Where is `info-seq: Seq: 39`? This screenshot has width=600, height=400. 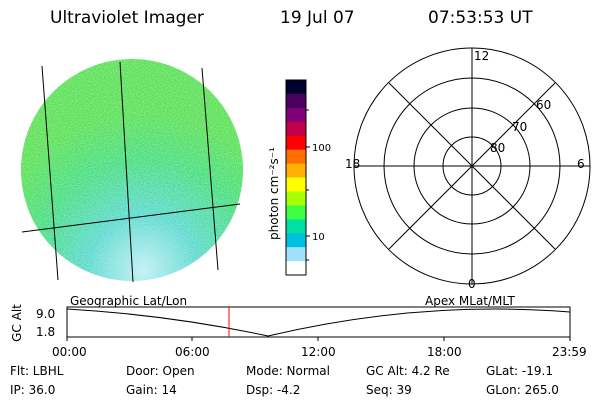 info-seq: Seq: 39 is located at coordinates (389, 390).